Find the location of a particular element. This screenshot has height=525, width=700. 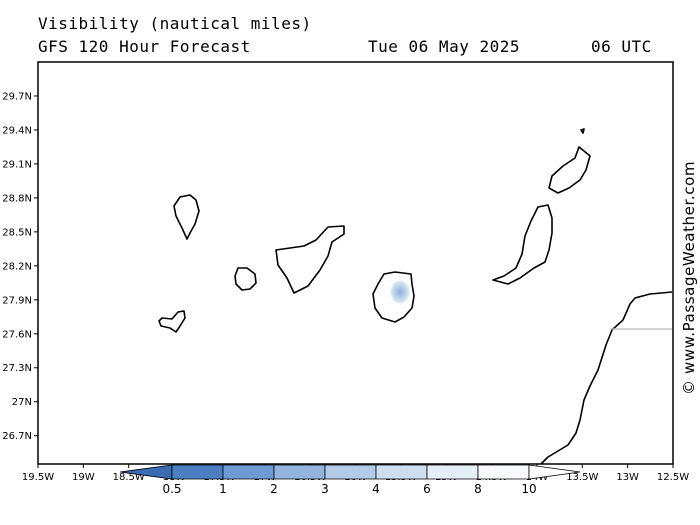

island-tenerife is located at coordinates (310, 259).